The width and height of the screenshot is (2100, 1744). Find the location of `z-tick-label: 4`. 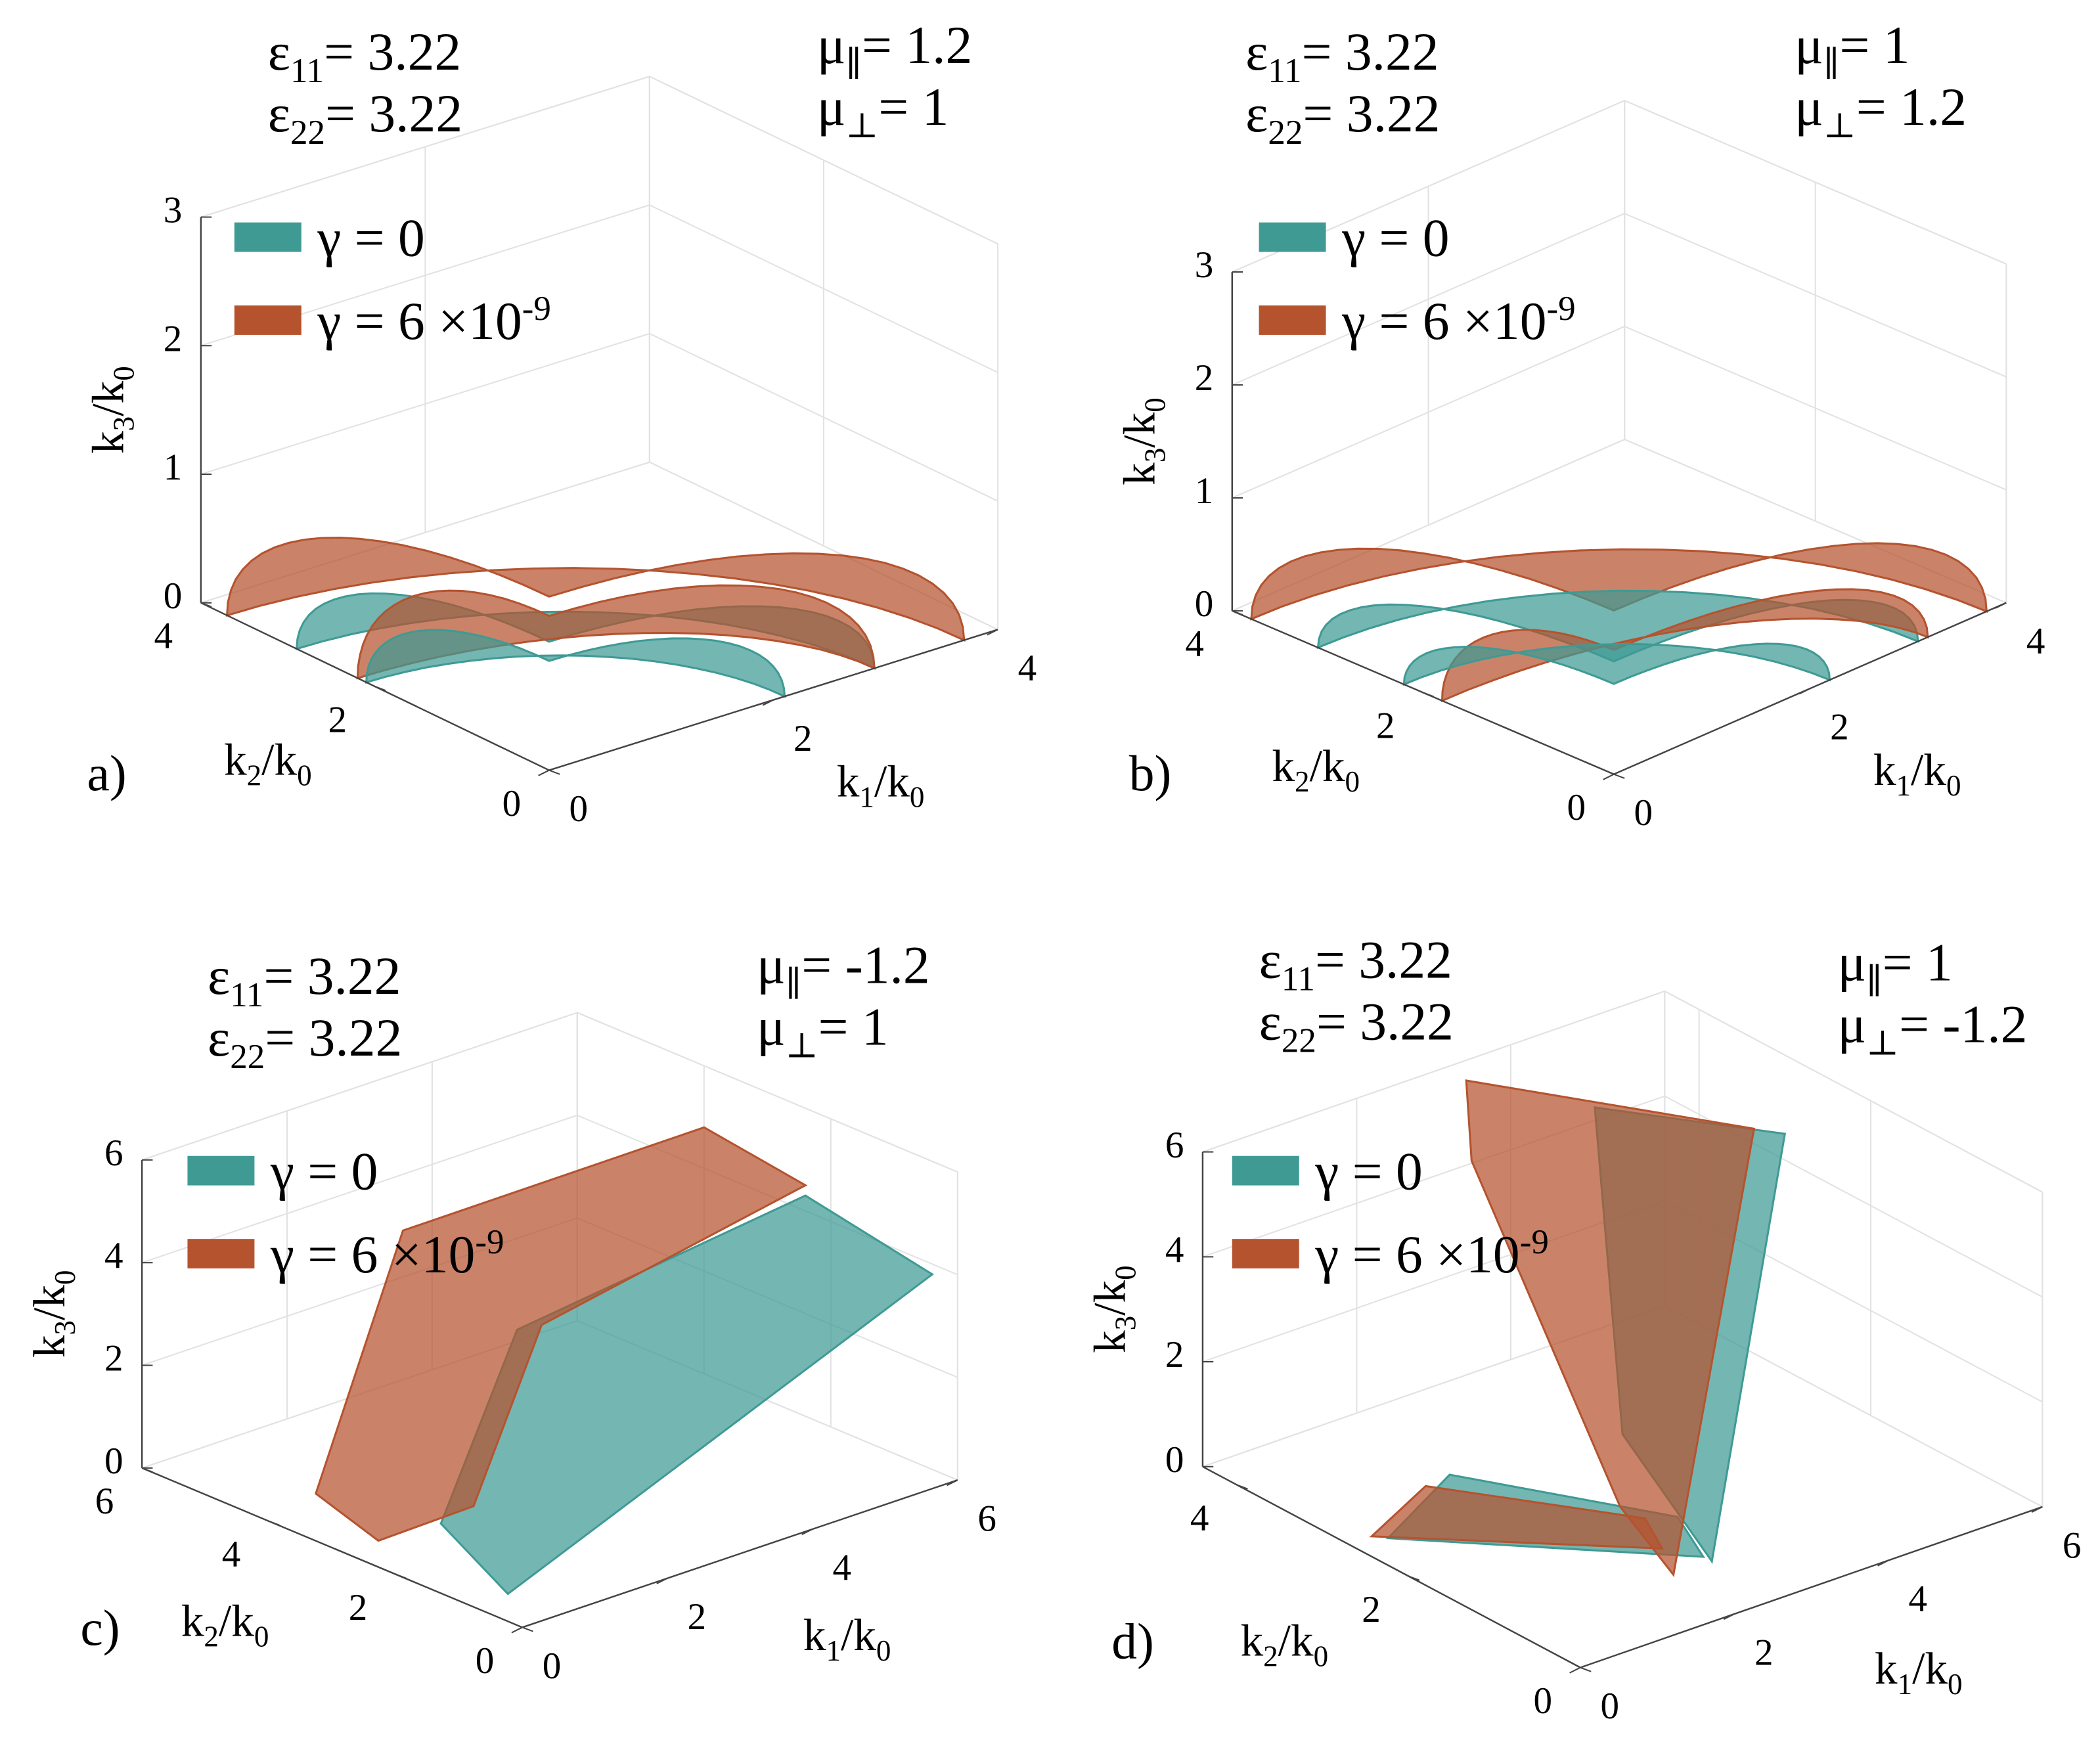

z-tick-label: 4 is located at coordinates (1174, 1250).